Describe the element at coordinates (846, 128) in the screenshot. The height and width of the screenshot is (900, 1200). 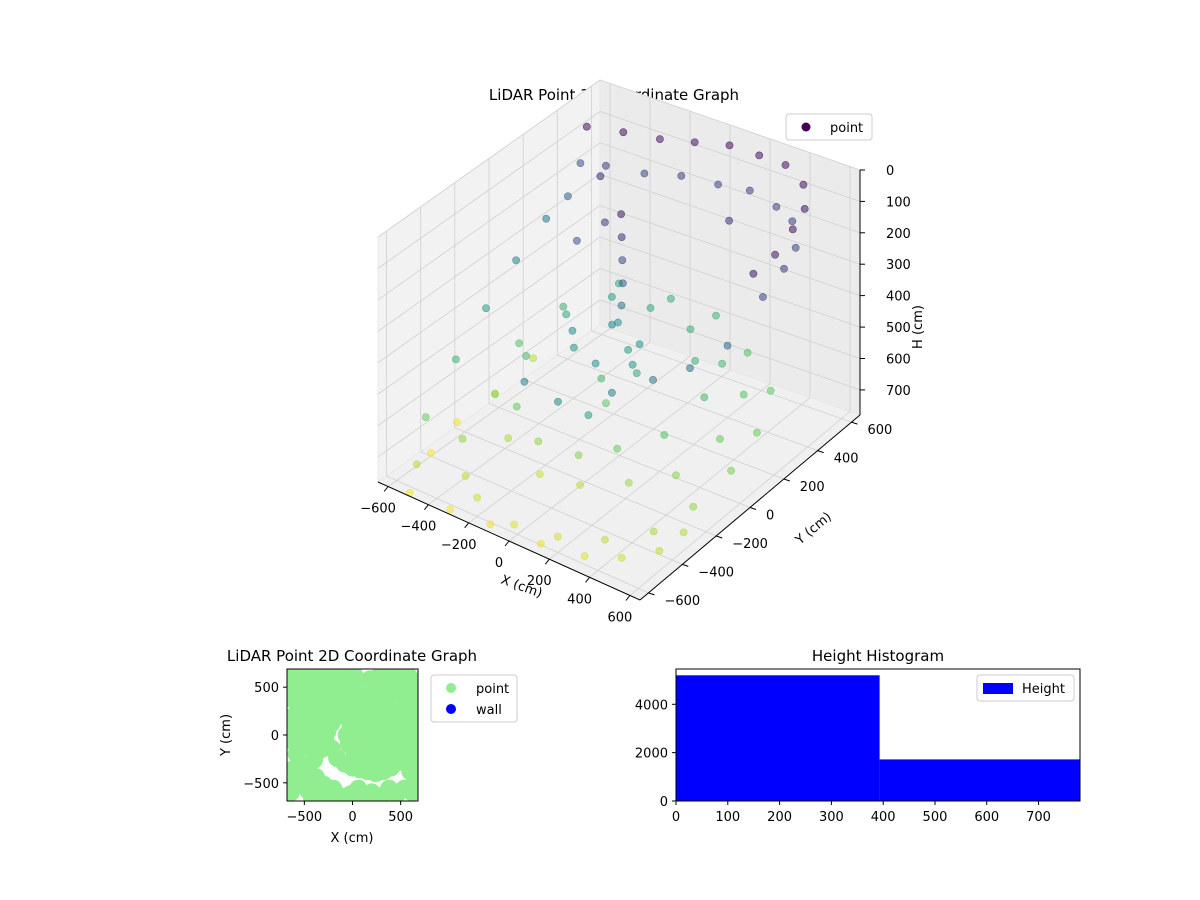
I see `plot-3d-legend-label: point` at that location.